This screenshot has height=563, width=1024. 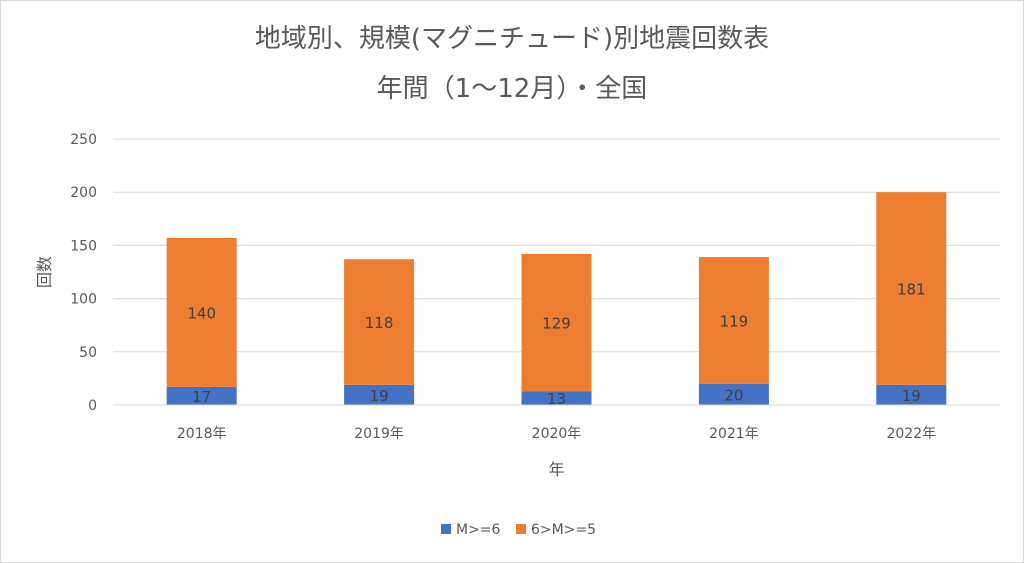 What do you see at coordinates (88, 353) in the screenshot?
I see `y-tick-label: 50` at bounding box center [88, 353].